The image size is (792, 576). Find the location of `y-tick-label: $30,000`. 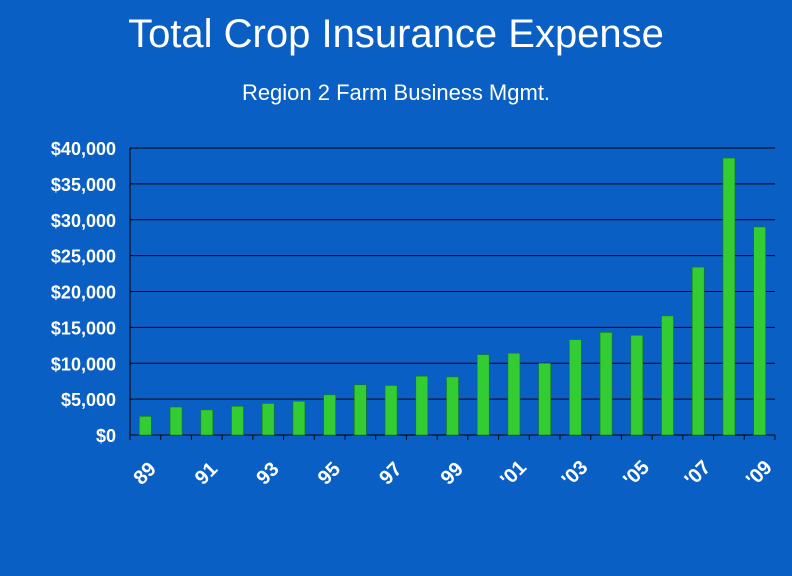

y-tick-label: $30,000 is located at coordinates (83, 221).